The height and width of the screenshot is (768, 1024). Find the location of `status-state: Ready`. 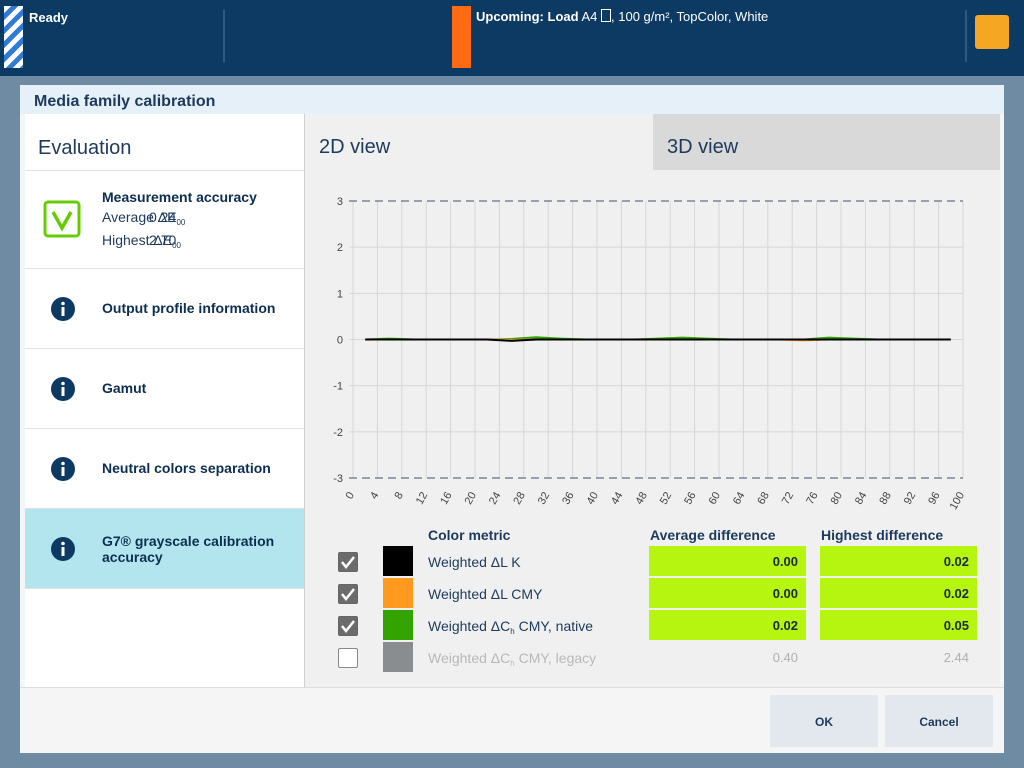

status-state: Ready is located at coordinates (49, 17).